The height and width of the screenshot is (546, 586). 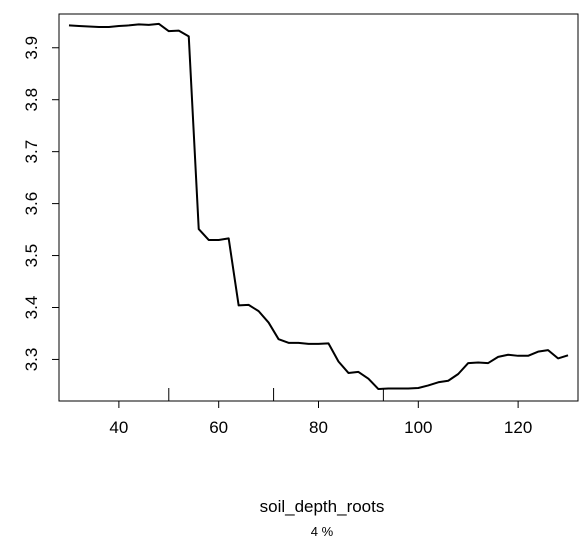 What do you see at coordinates (31, 100) in the screenshot?
I see `y-tick-label: 3.8` at bounding box center [31, 100].